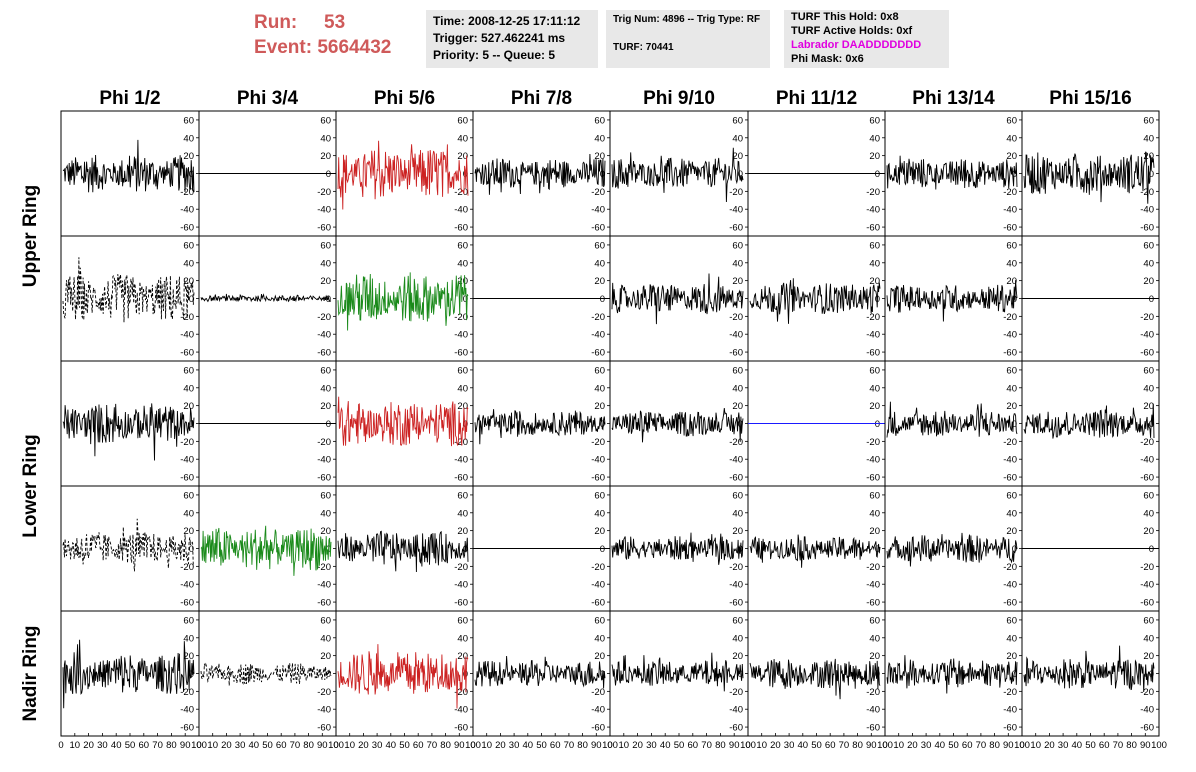  I want to click on event-line: Event: 5664432, so click(322, 47).